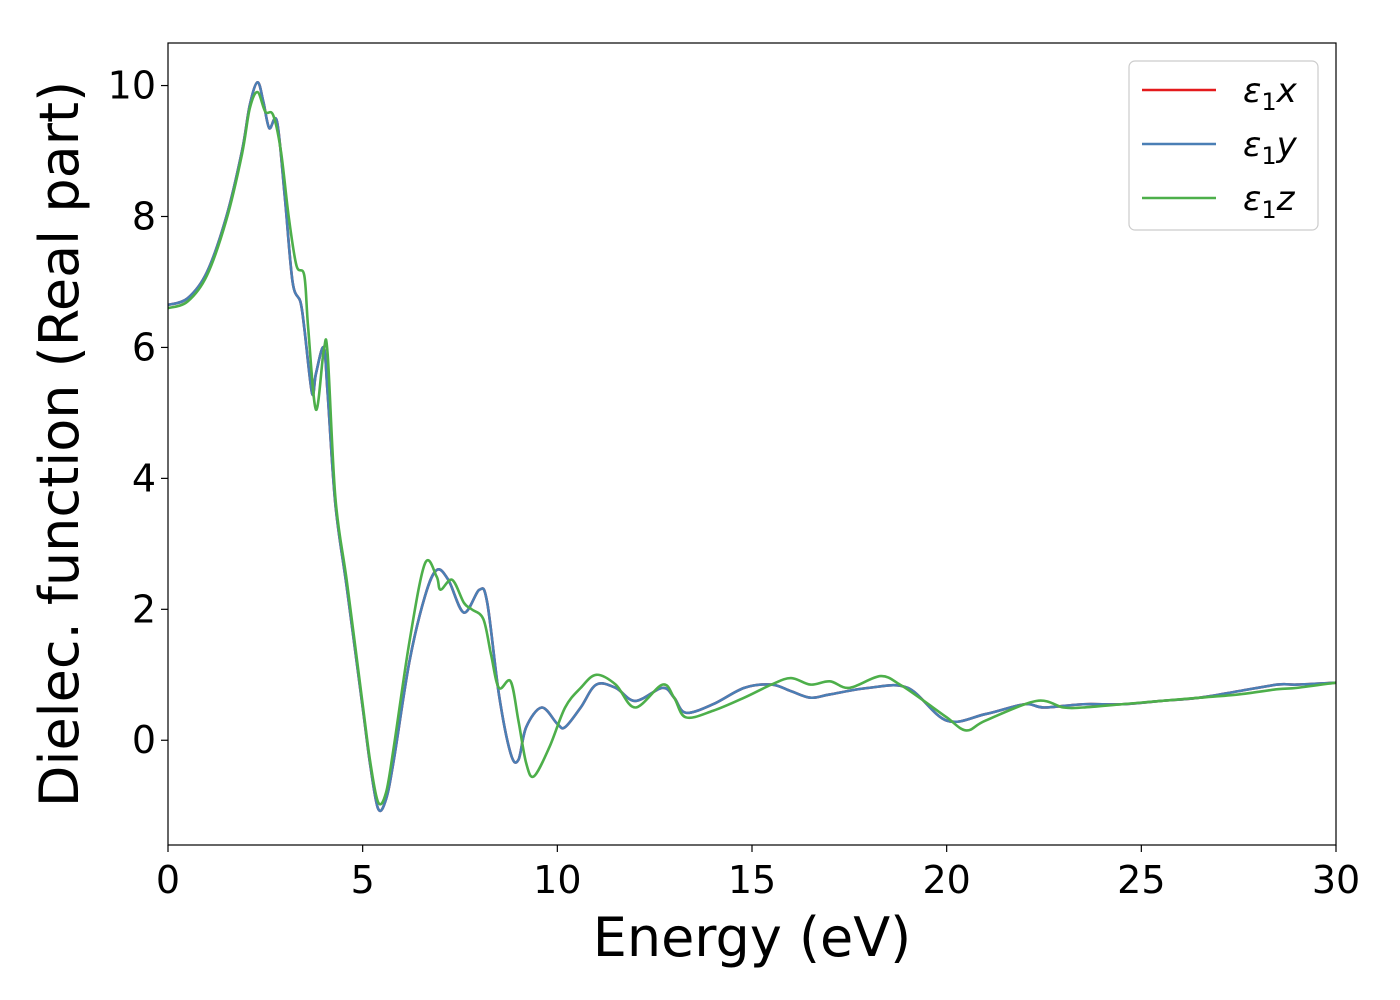 The width and height of the screenshot is (1400, 1000). What do you see at coordinates (144, 478) in the screenshot?
I see `y-tick-label: 4` at bounding box center [144, 478].